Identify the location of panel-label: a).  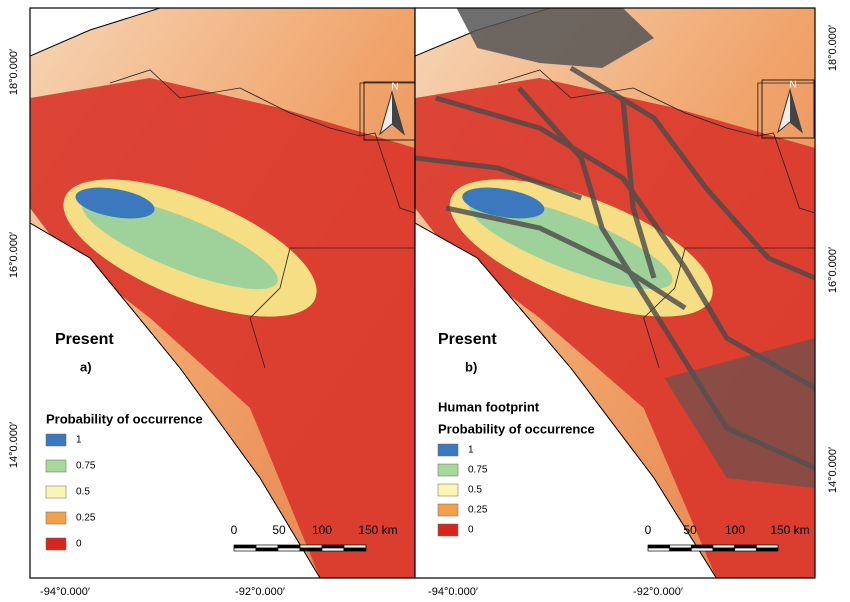
(86, 366).